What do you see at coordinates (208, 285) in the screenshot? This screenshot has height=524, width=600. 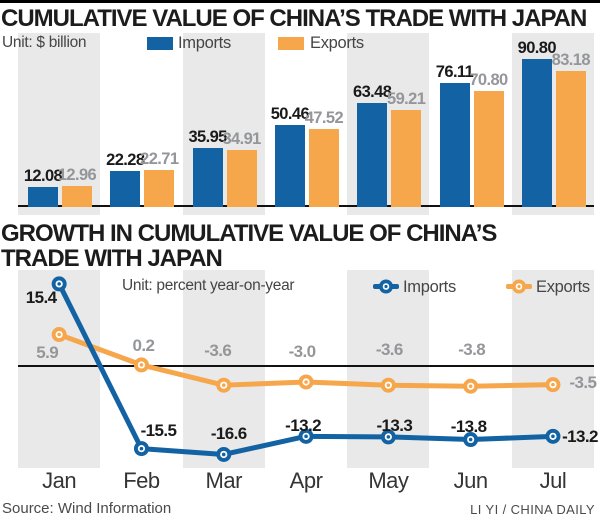 I see `line-chart-unit-label: Unit: percent year-on-year` at bounding box center [208, 285].